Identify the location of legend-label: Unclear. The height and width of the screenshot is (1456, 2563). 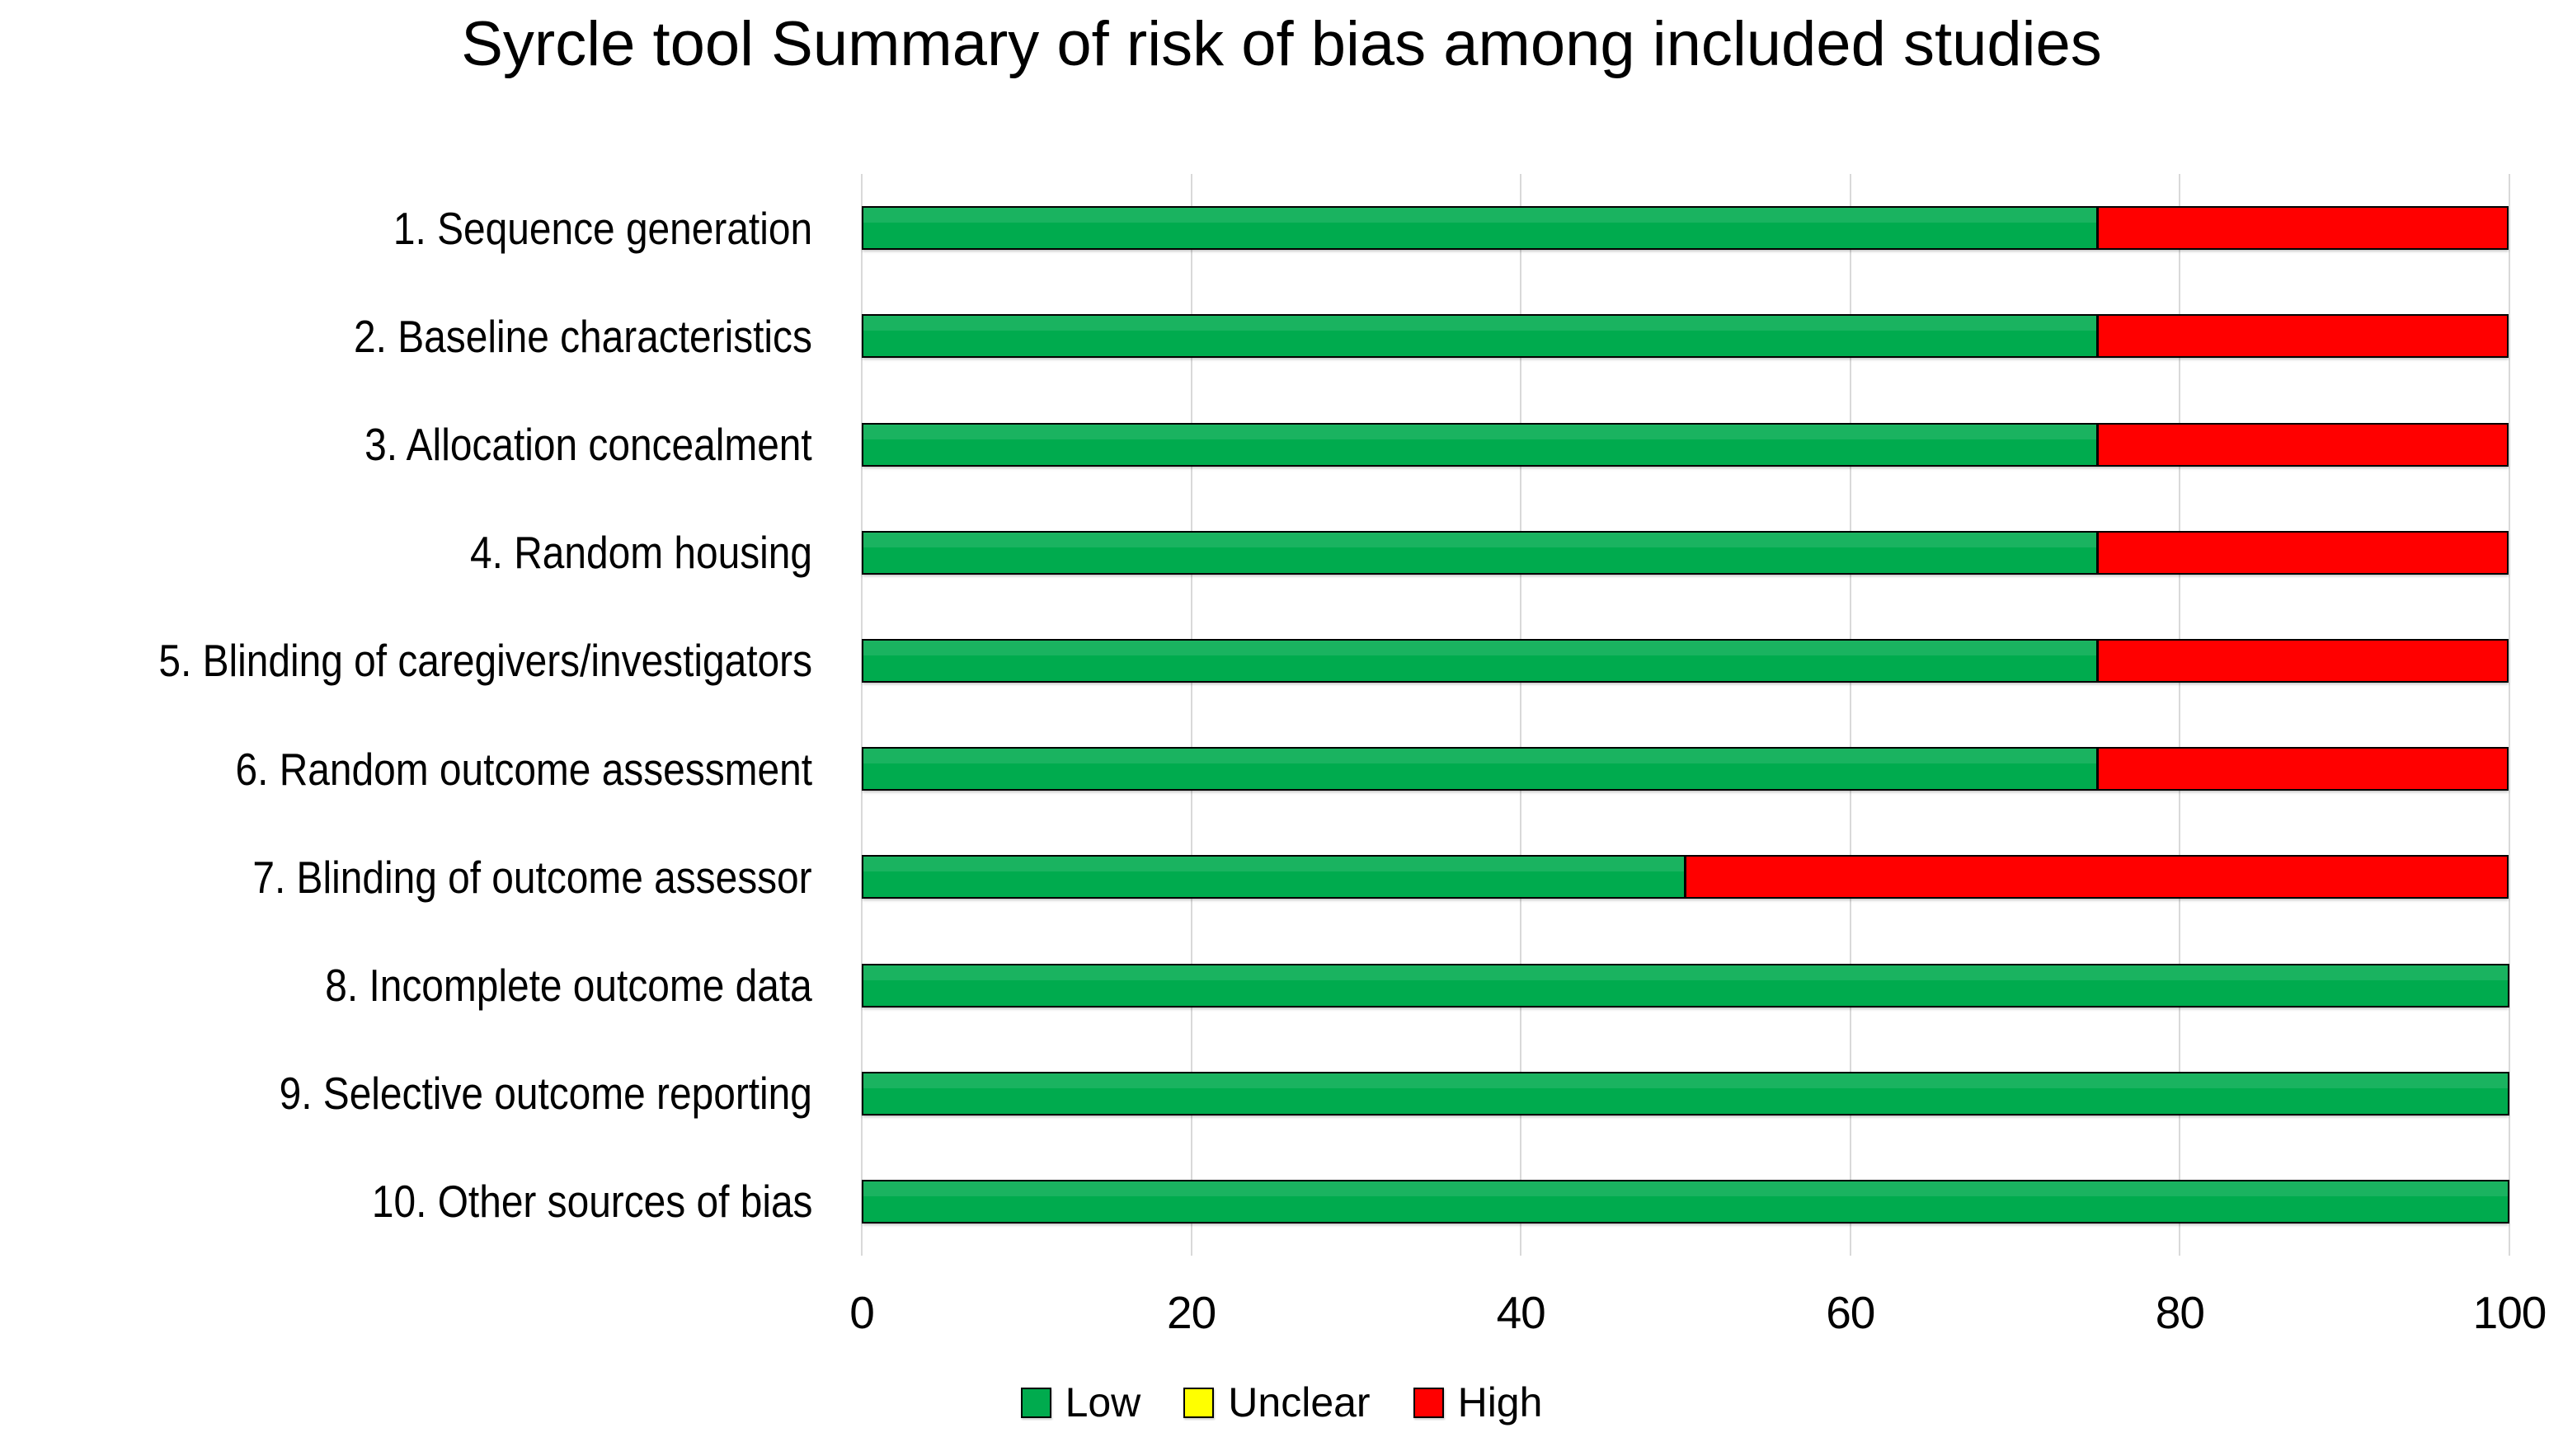
(1299, 1402).